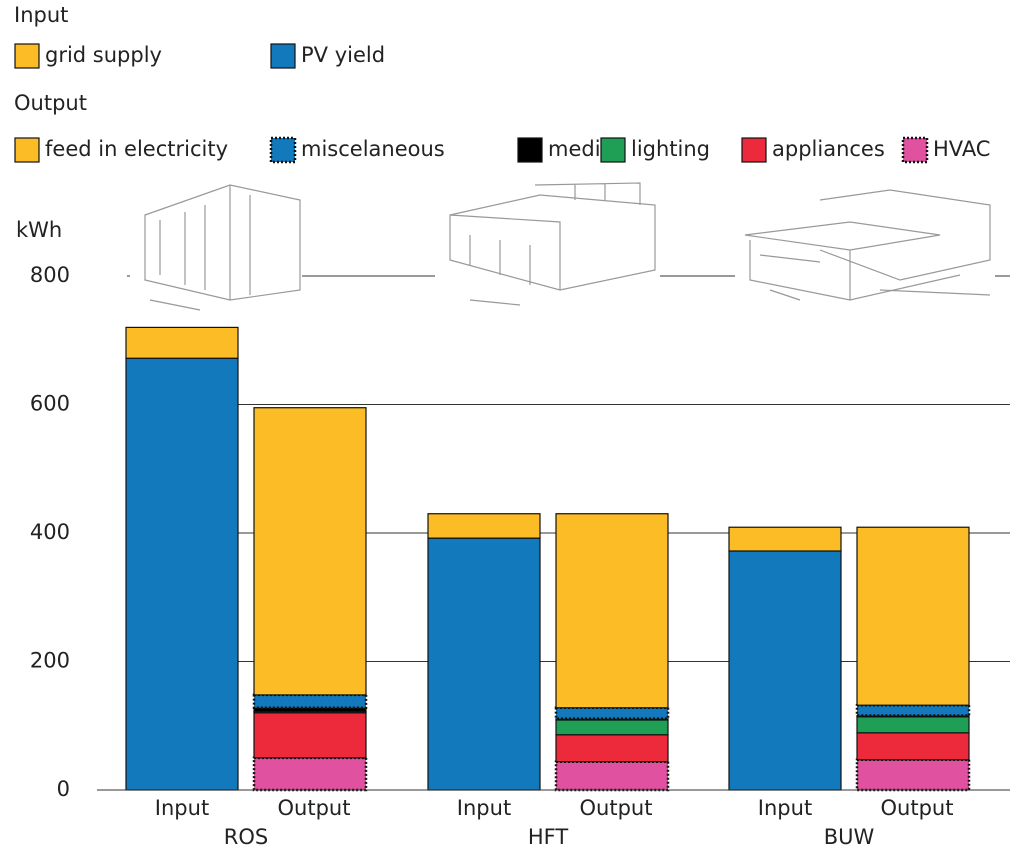 The height and width of the screenshot is (854, 1031). I want to click on group-label: BUW, so click(849, 837).